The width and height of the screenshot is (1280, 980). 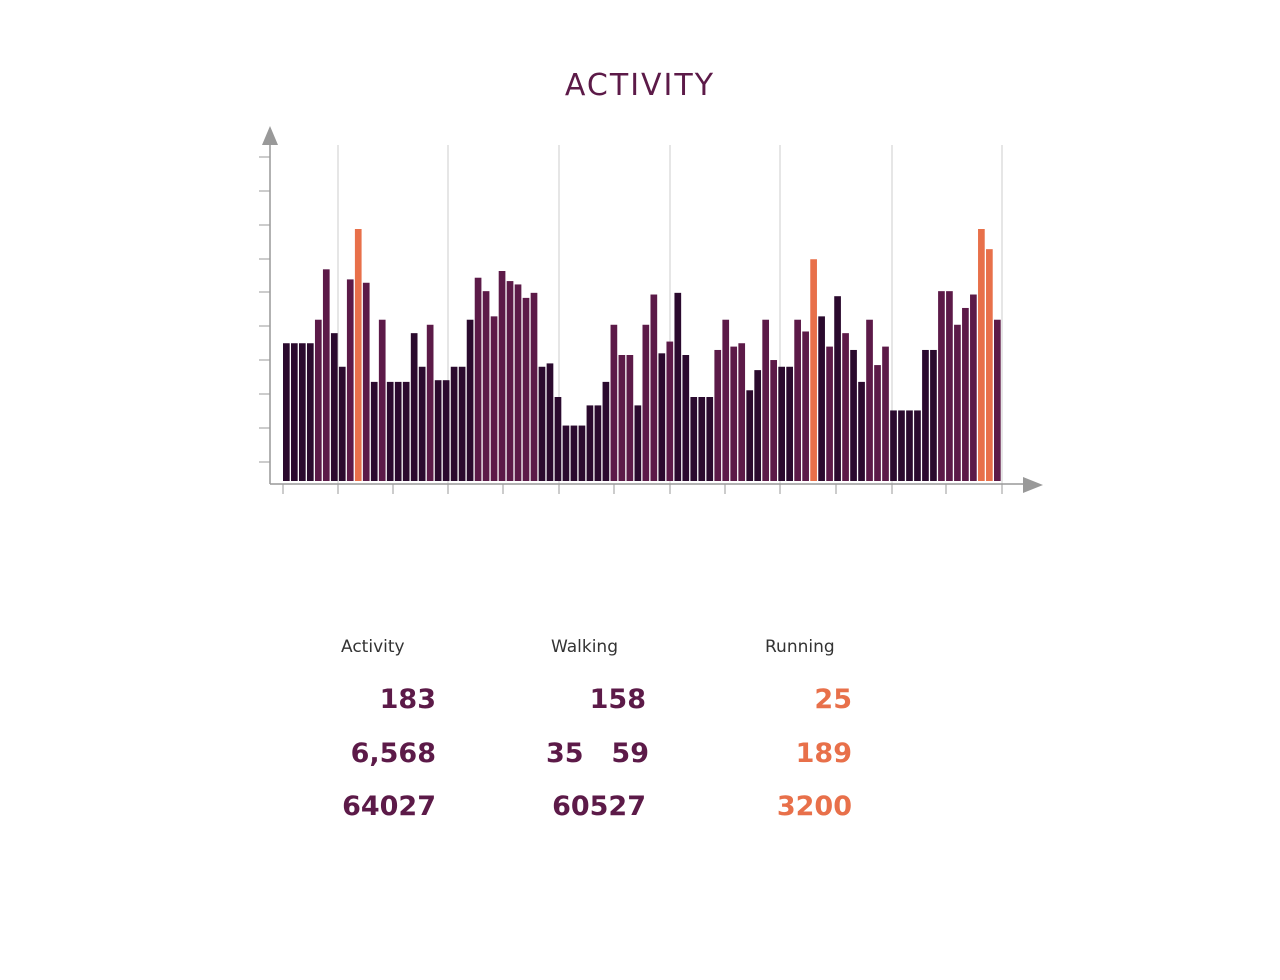 I want to click on chart-bars, so click(x=642, y=355).